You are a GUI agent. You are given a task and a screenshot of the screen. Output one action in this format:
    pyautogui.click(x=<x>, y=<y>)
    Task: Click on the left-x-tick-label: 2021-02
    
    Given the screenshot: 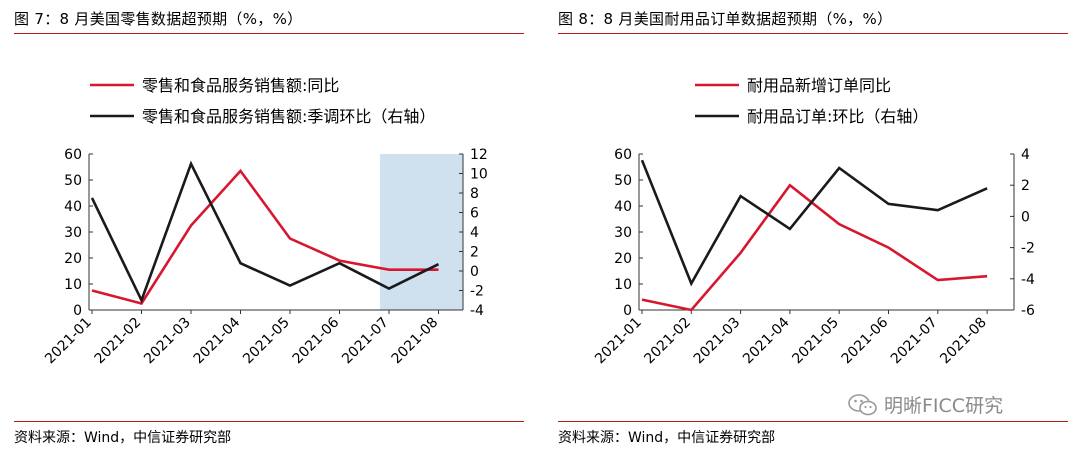 What is the action you would take?
    pyautogui.click(x=118, y=341)
    